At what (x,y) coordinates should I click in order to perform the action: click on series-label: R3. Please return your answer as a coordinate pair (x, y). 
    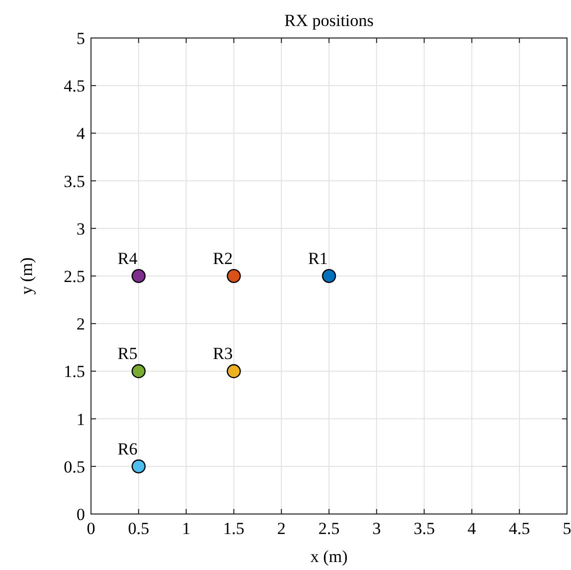
    Looking at the image, I should click on (222, 354).